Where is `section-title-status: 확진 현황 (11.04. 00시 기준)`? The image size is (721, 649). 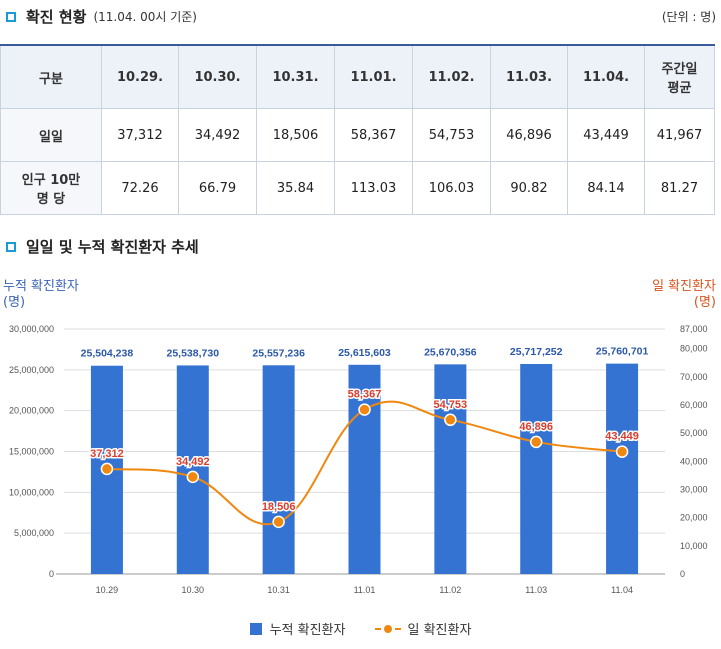 section-title-status: 확진 현황 (11.04. 00시 기준) is located at coordinates (101, 16).